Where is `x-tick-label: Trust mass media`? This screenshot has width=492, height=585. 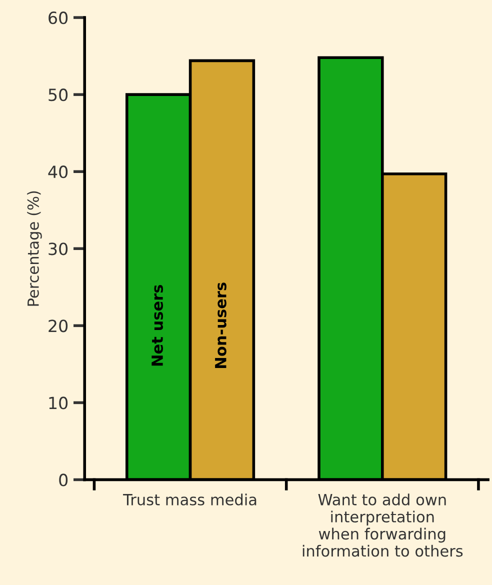
x-tick-label: Trust mass media is located at coordinates (189, 500).